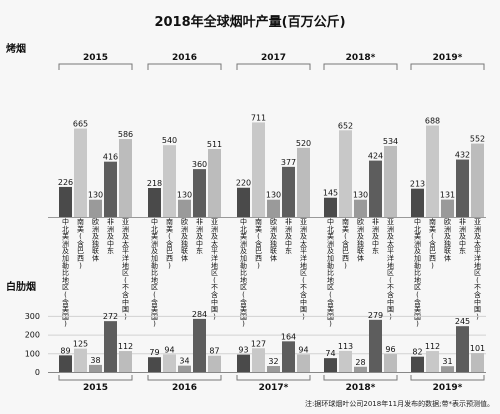 Image resolution: width=500 pixels, height=414 pixels. Describe the element at coordinates (375, 315) in the screenshot. I see `data-label: 279` at that location.